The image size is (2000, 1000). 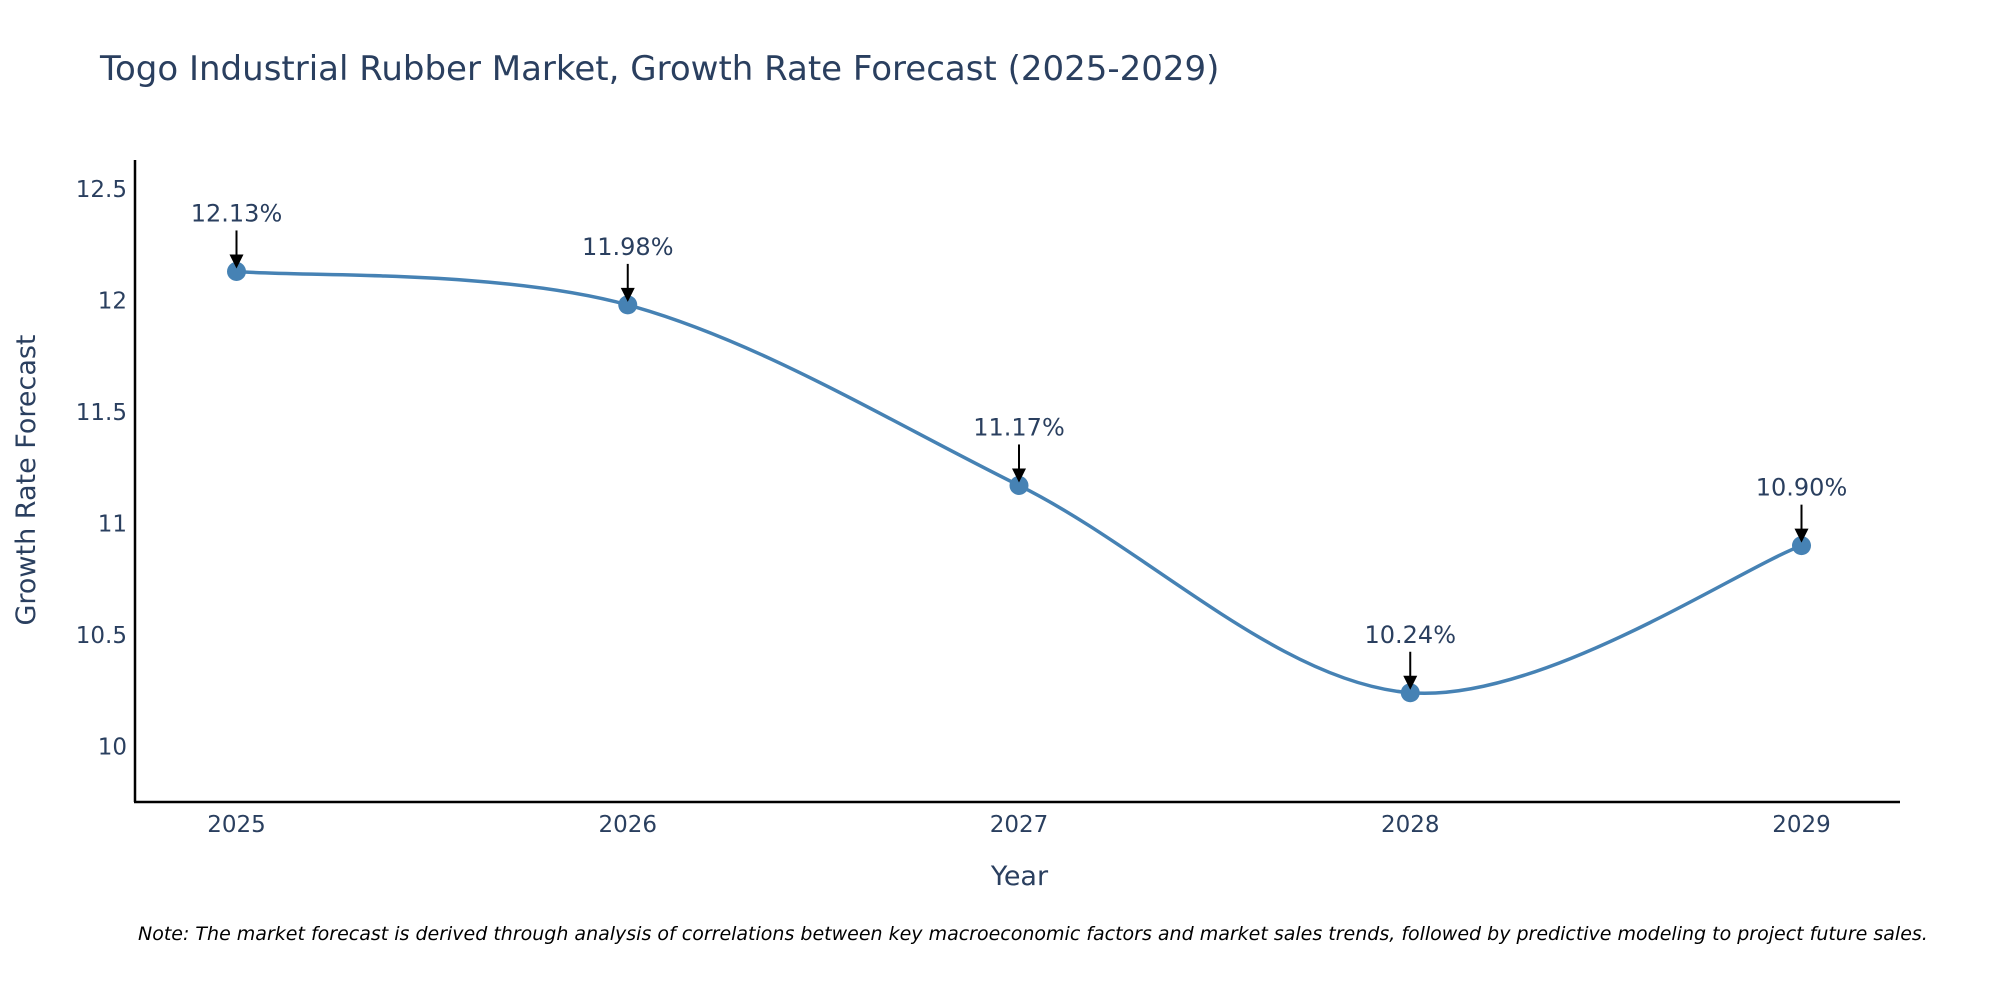 What do you see at coordinates (1802, 488) in the screenshot?
I see `data-label: 10.90%` at bounding box center [1802, 488].